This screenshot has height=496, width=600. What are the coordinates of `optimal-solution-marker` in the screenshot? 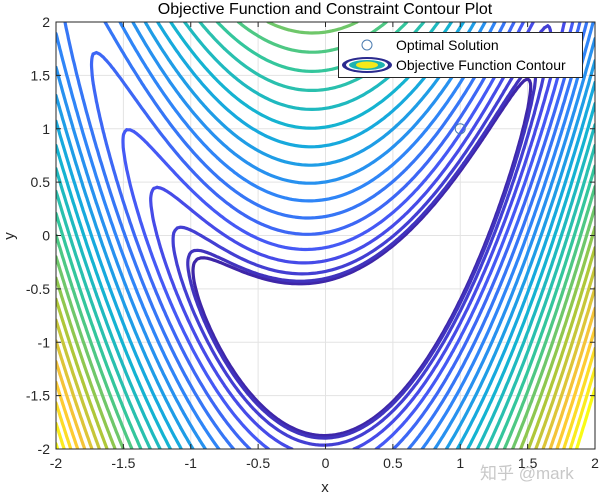 It's located at (460, 129).